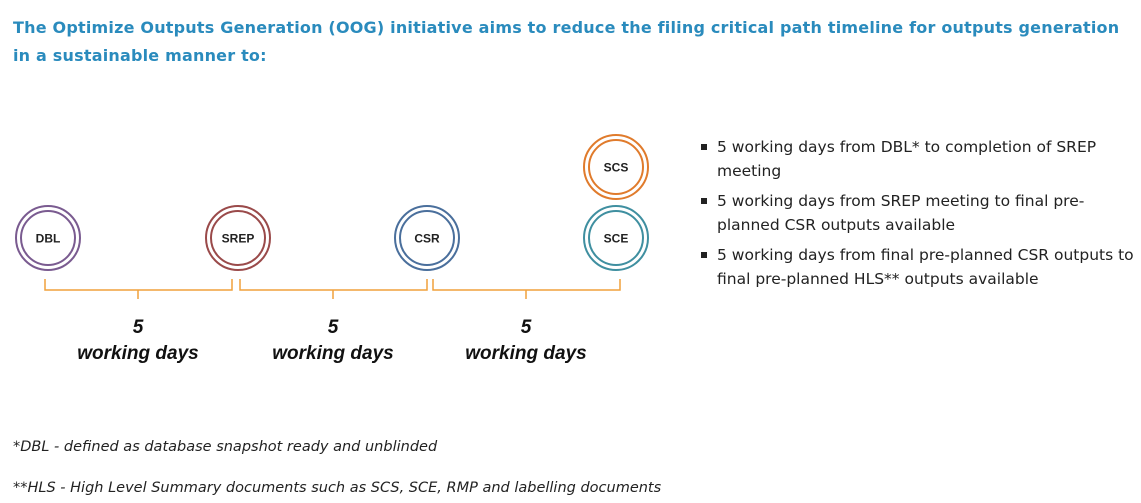 The image size is (1141, 503). I want to click on milestone-scs-inner-ring, so click(616, 167).